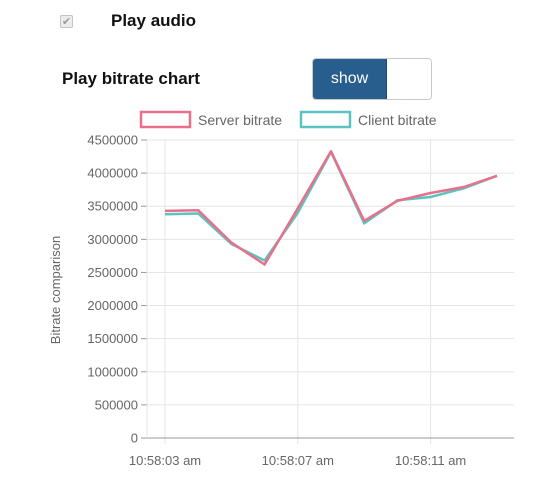 This screenshot has width=542, height=481. I want to click on play-audio-checkbox: ✔, so click(66, 21).